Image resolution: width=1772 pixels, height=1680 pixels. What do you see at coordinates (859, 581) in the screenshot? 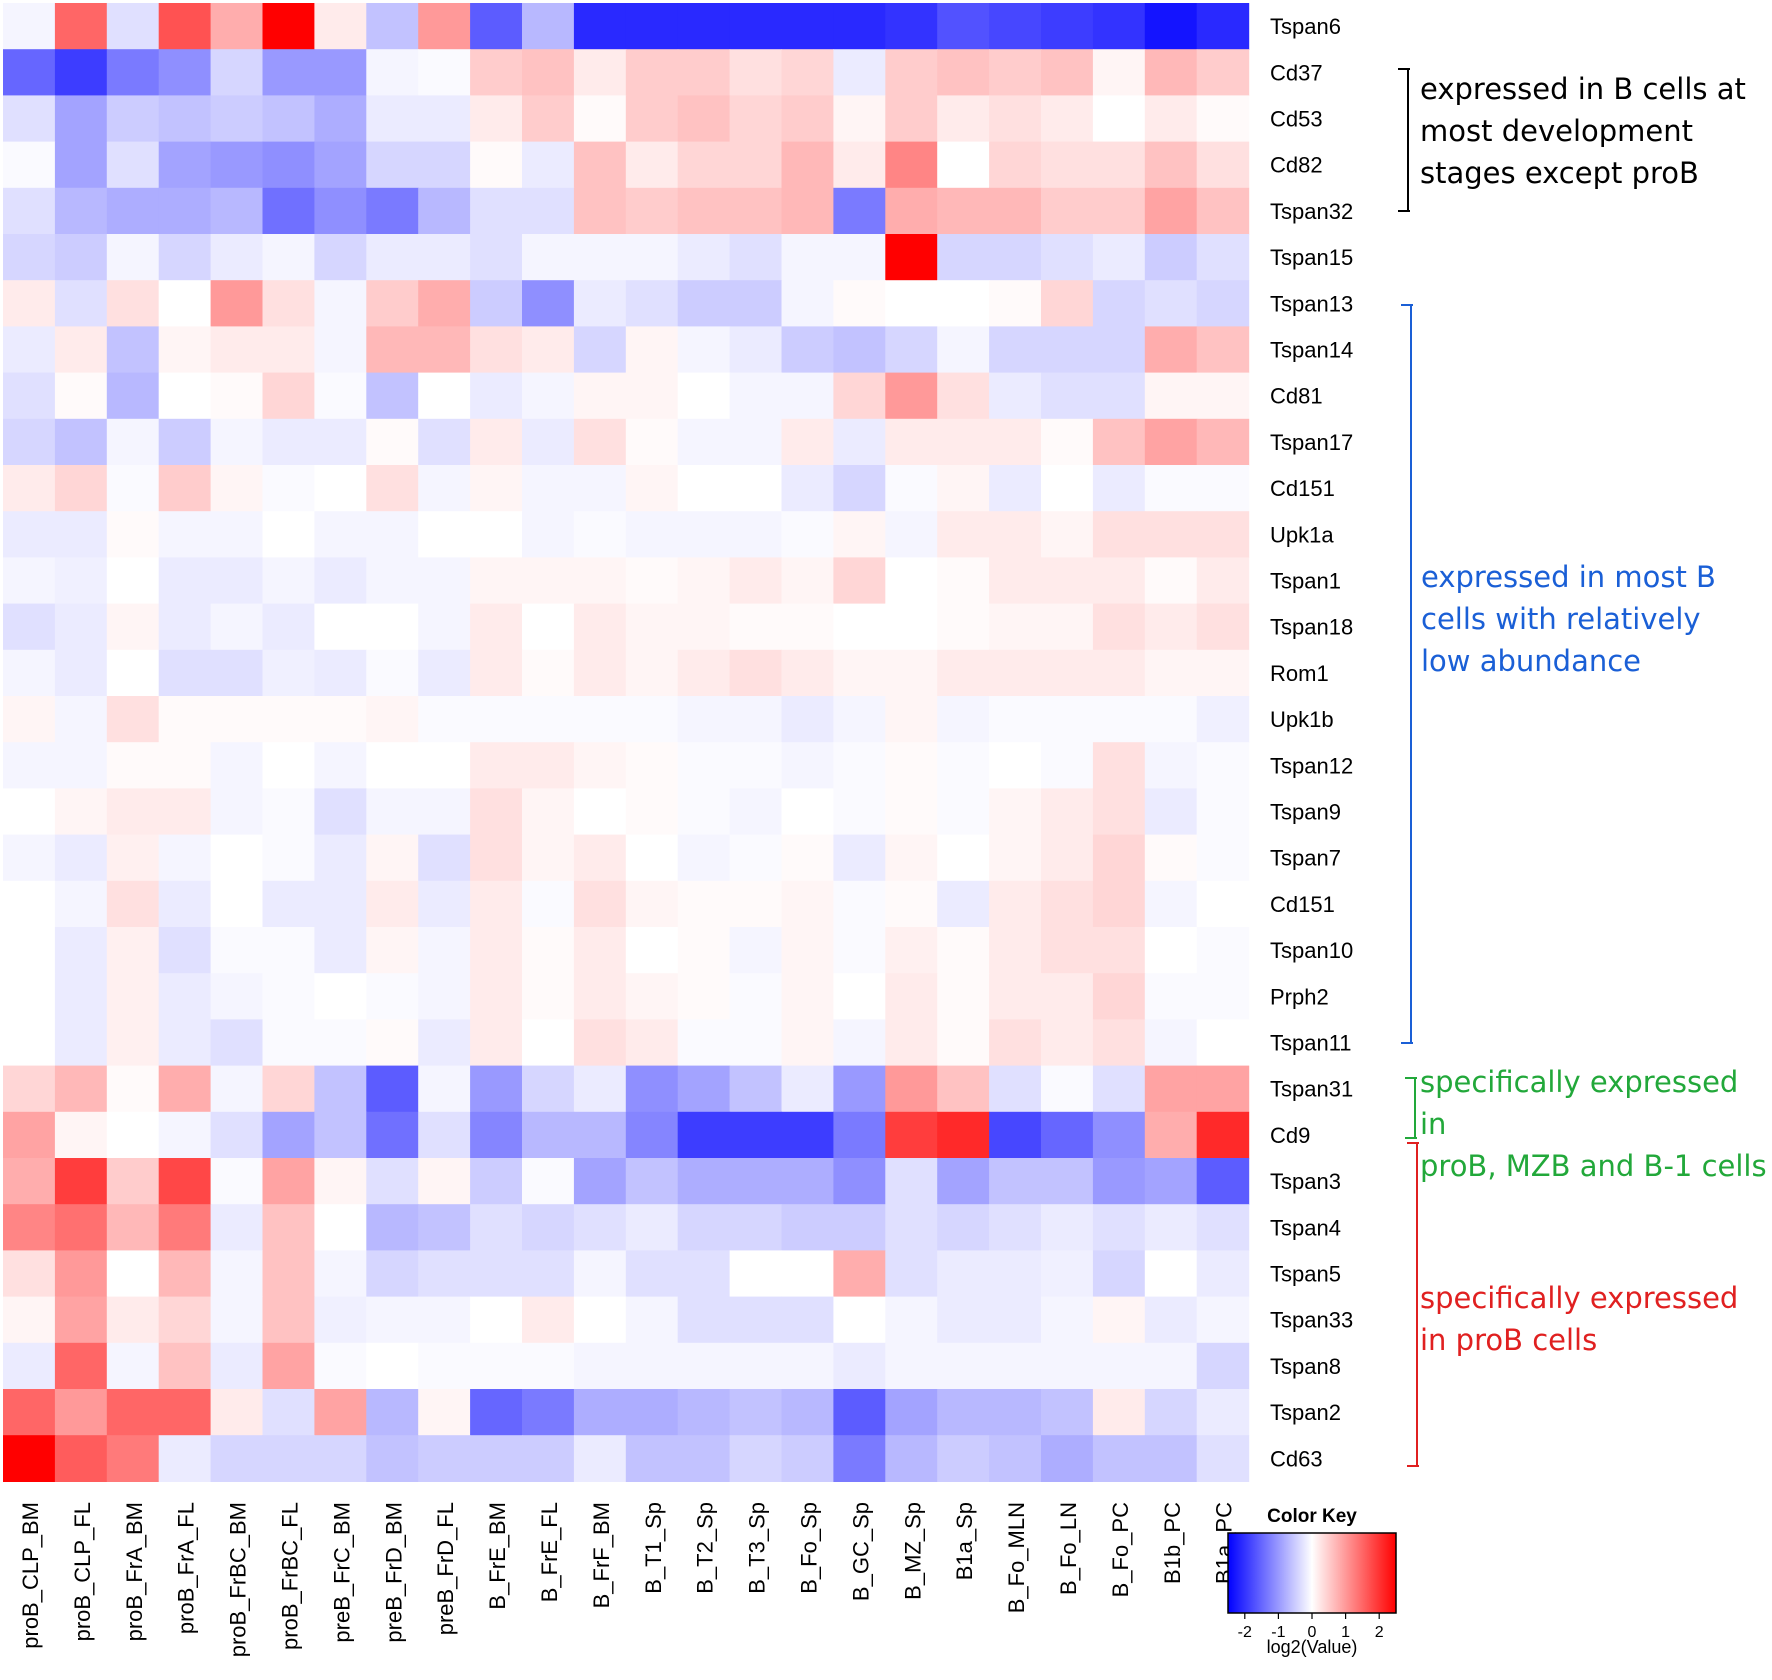
I see `heatmap-cell-tspan1-b_gc_sp` at bounding box center [859, 581].